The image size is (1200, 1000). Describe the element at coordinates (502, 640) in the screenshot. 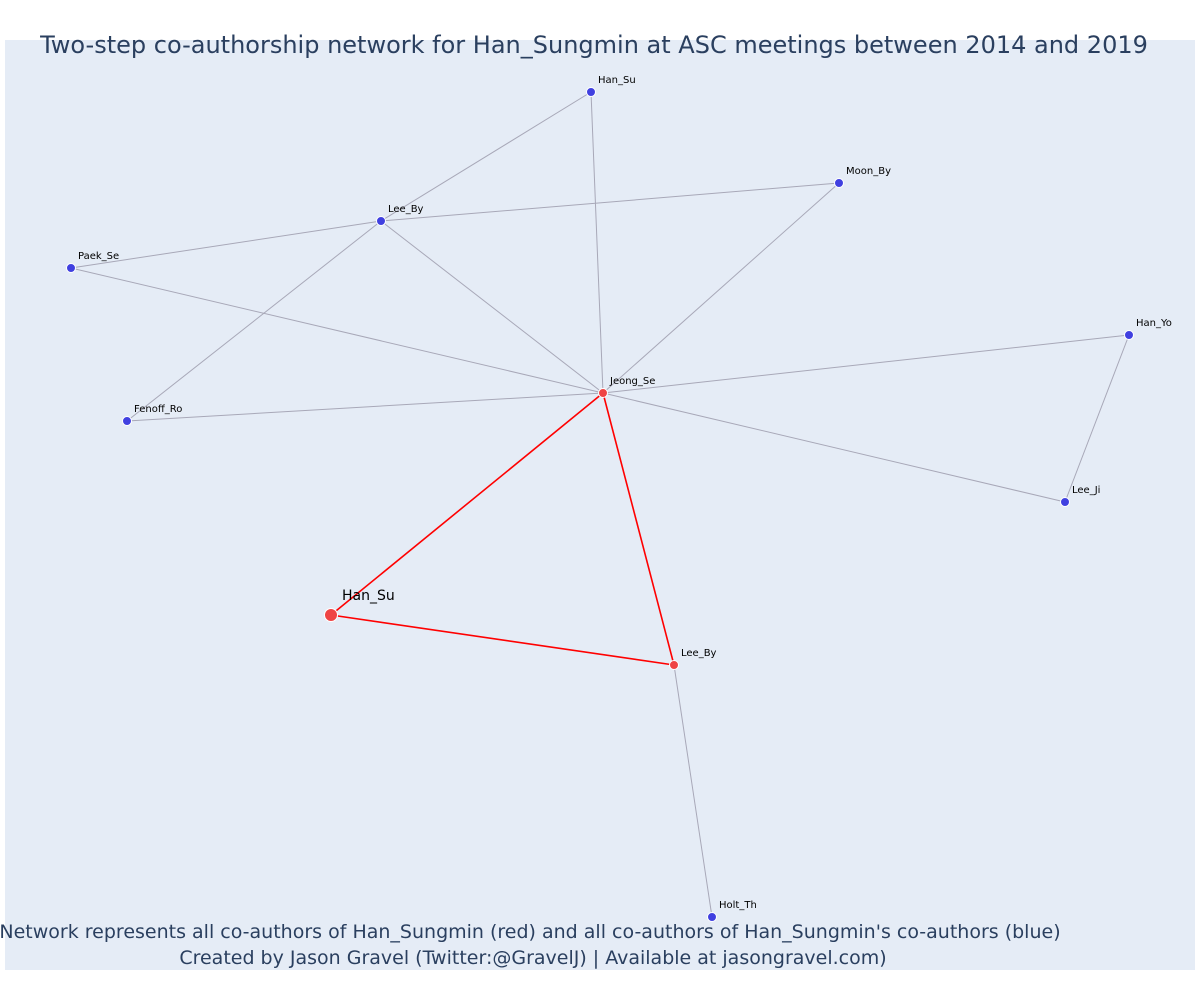

I see `edge-n_ego-n_leeby2` at that location.